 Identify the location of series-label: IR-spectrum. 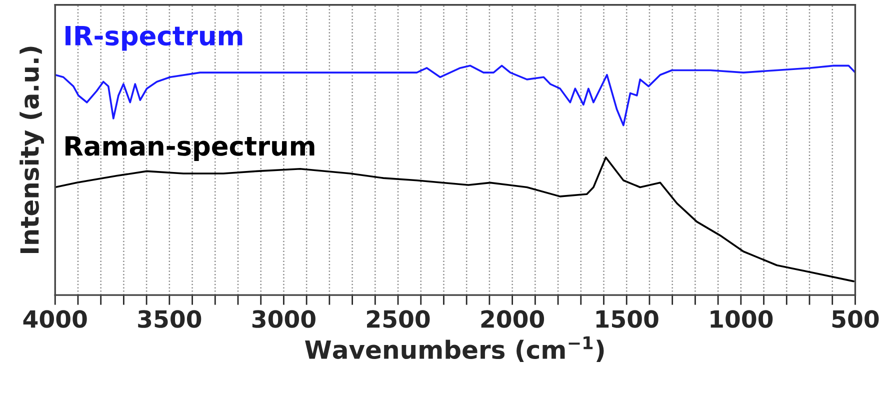
(154, 38).